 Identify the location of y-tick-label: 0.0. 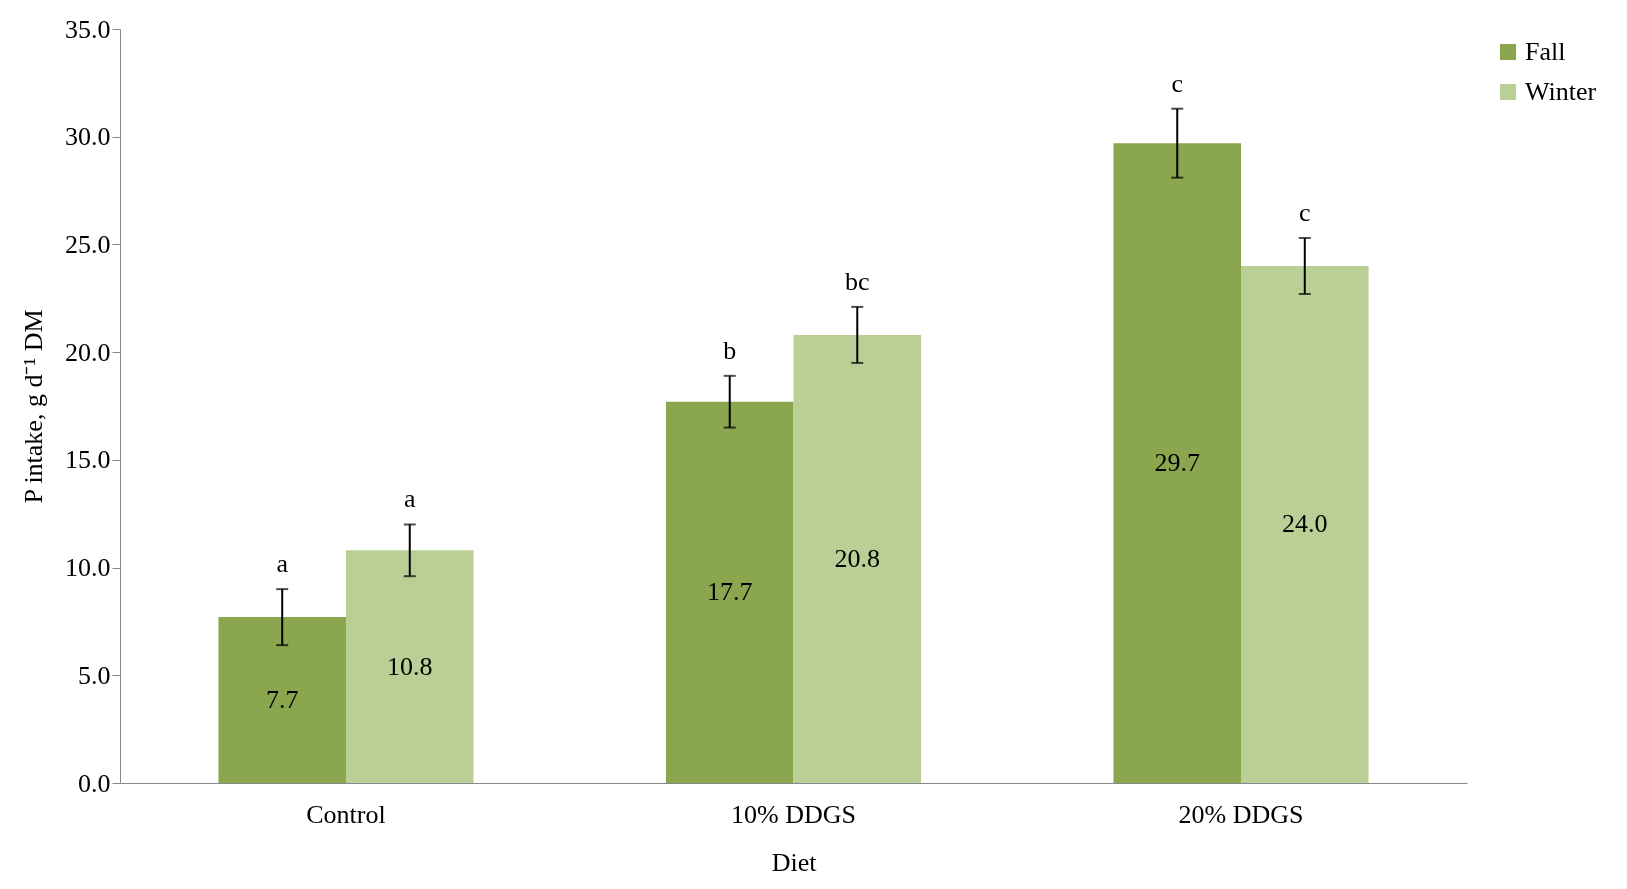
(94, 783).